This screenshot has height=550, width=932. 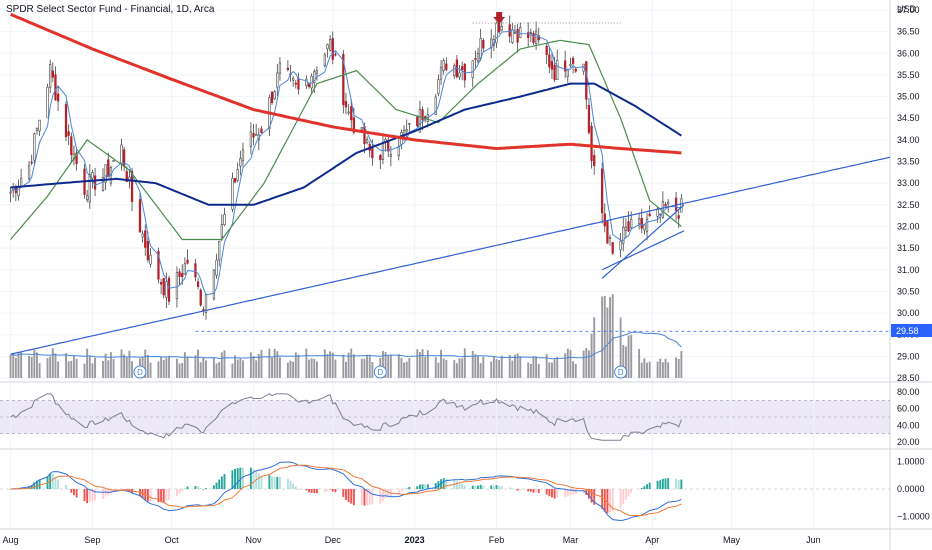 What do you see at coordinates (908, 356) in the screenshot?
I see `price-tick-label: 29.00` at bounding box center [908, 356].